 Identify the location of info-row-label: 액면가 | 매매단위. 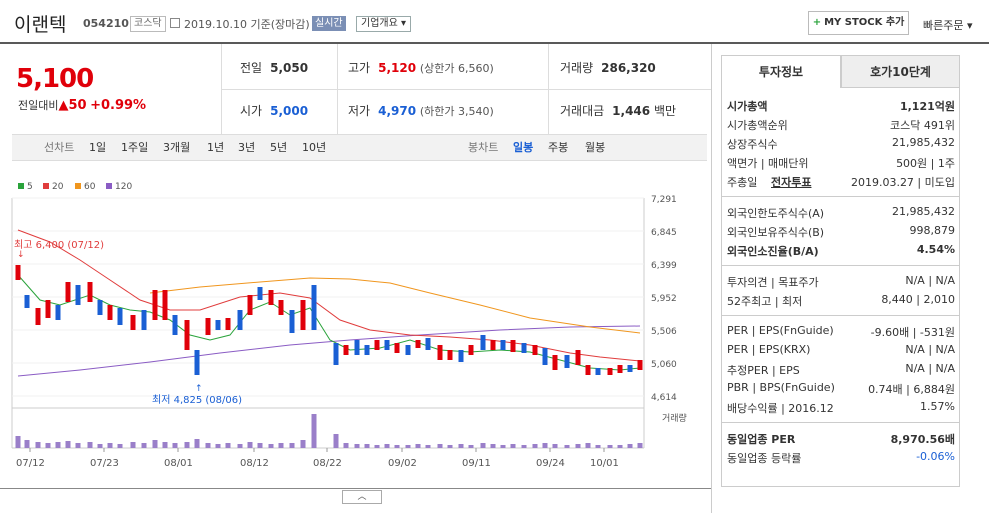
(768, 163).